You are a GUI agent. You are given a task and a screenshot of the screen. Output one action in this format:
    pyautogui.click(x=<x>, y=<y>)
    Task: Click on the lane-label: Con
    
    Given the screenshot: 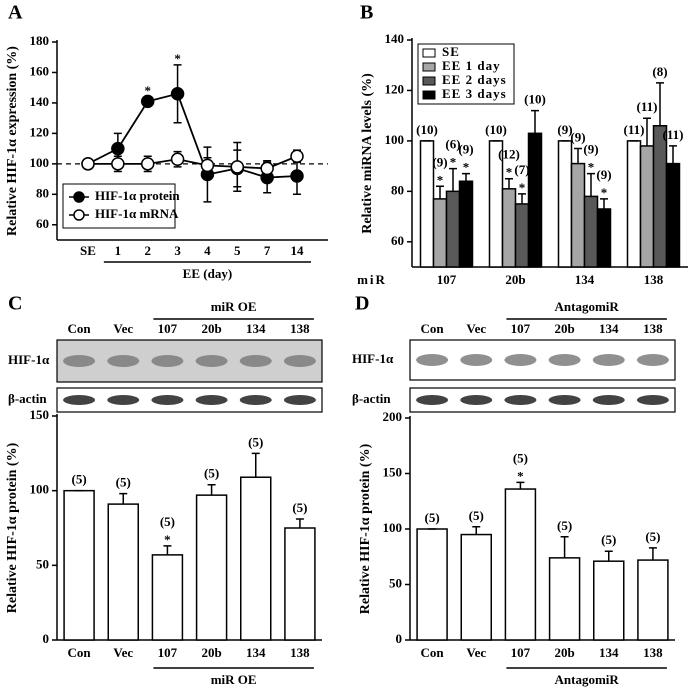 What is the action you would take?
    pyautogui.click(x=433, y=328)
    